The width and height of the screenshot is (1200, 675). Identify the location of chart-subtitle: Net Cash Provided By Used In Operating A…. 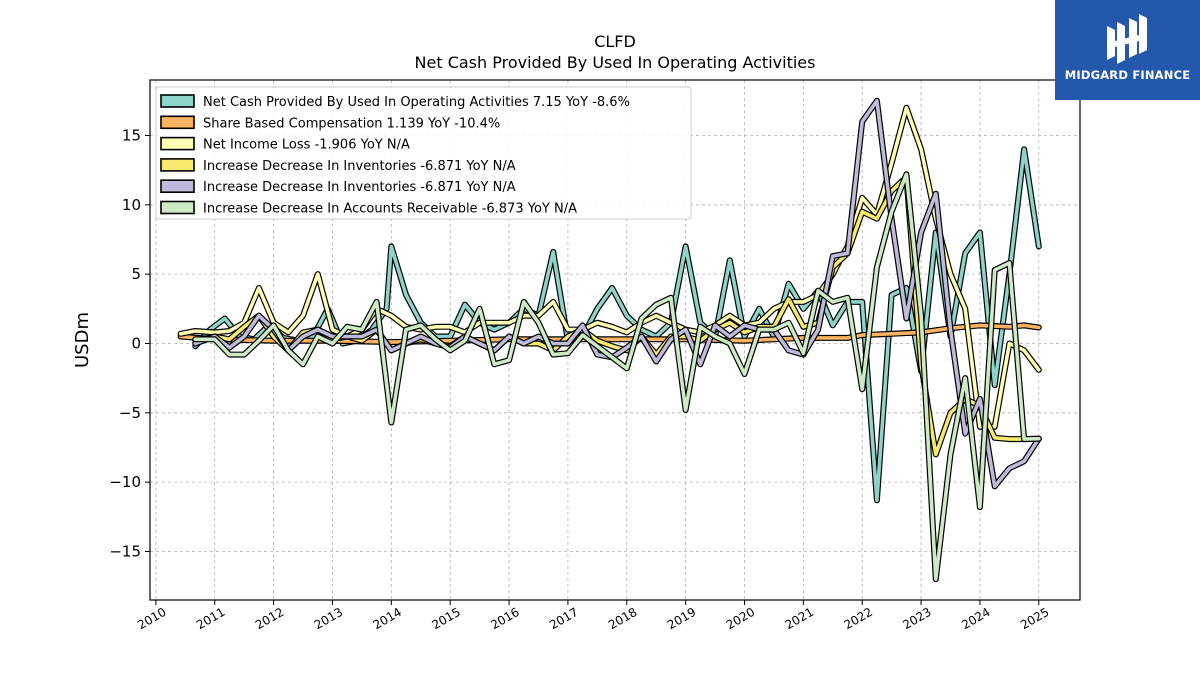
(615, 62).